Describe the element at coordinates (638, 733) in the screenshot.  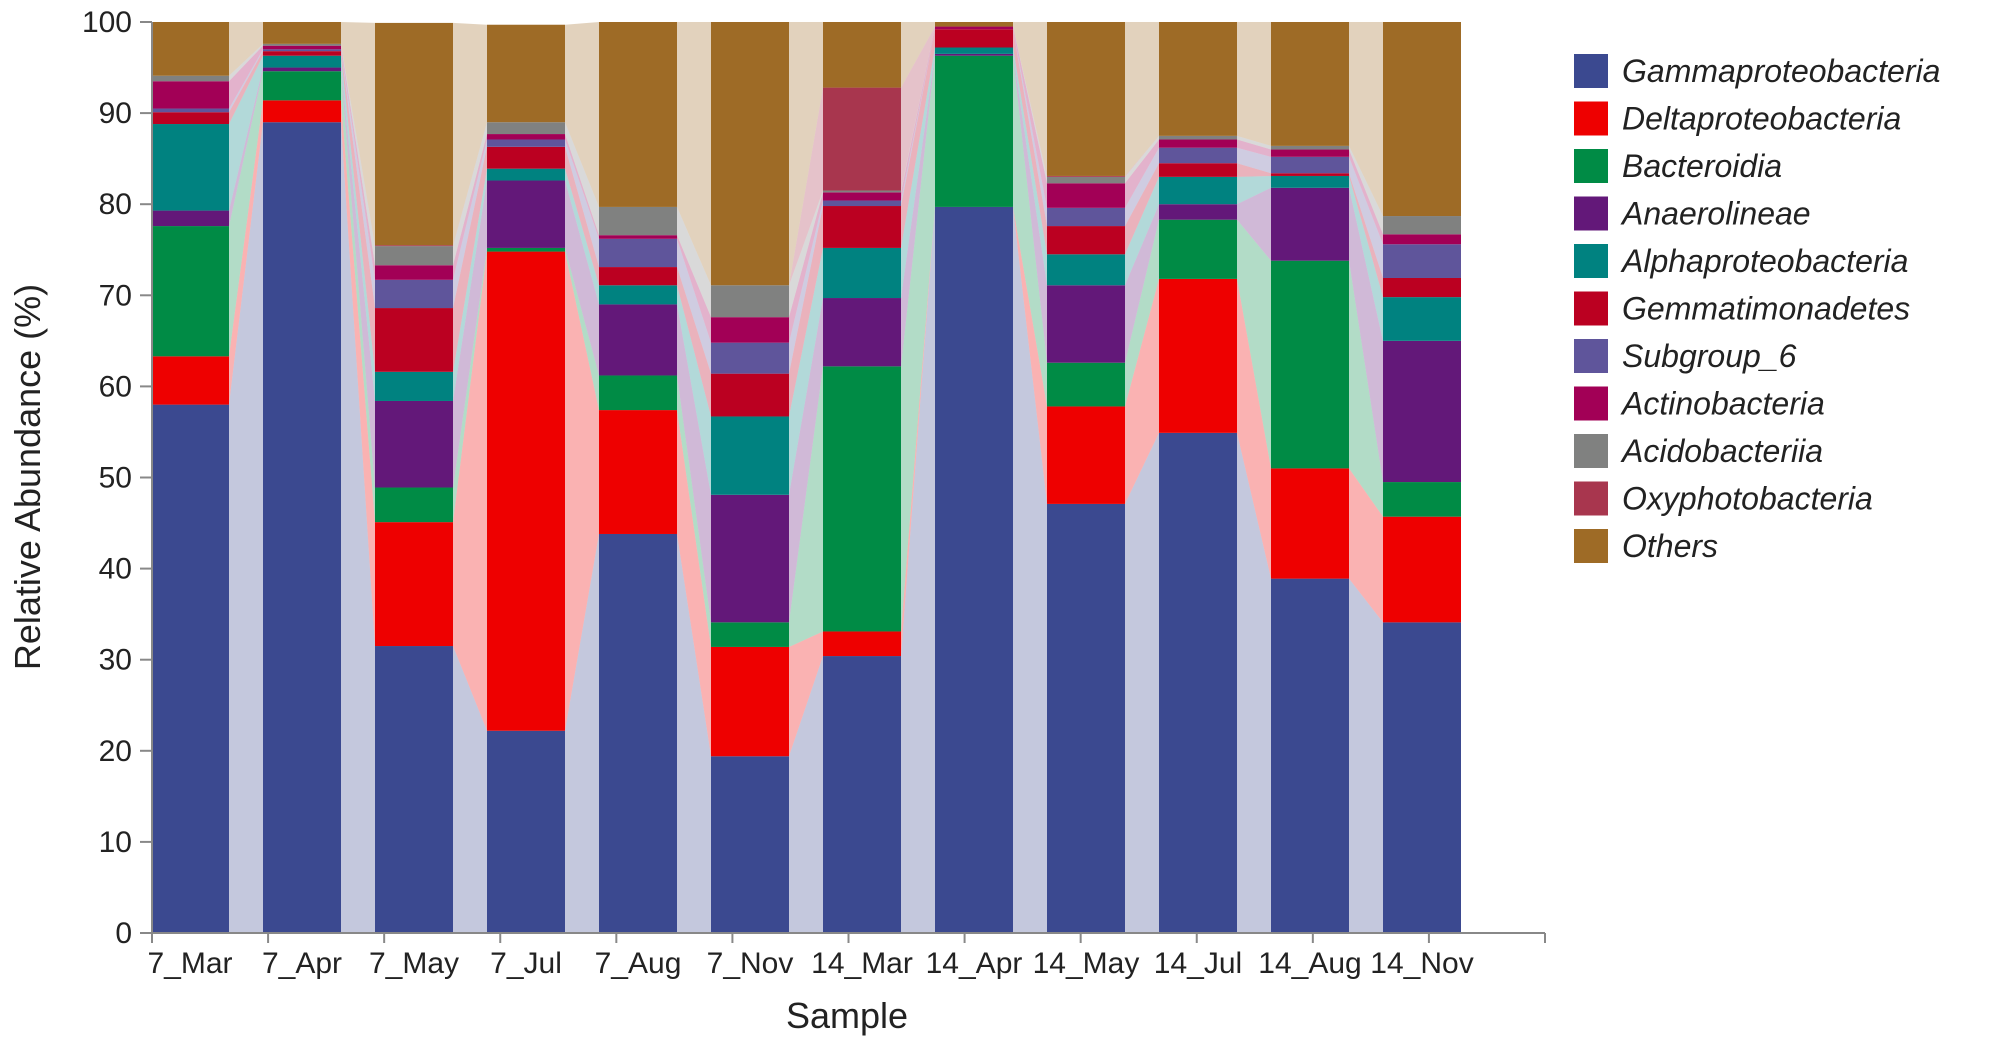
I see `bar-segment-7-aug-gammaproteobacteria` at that location.